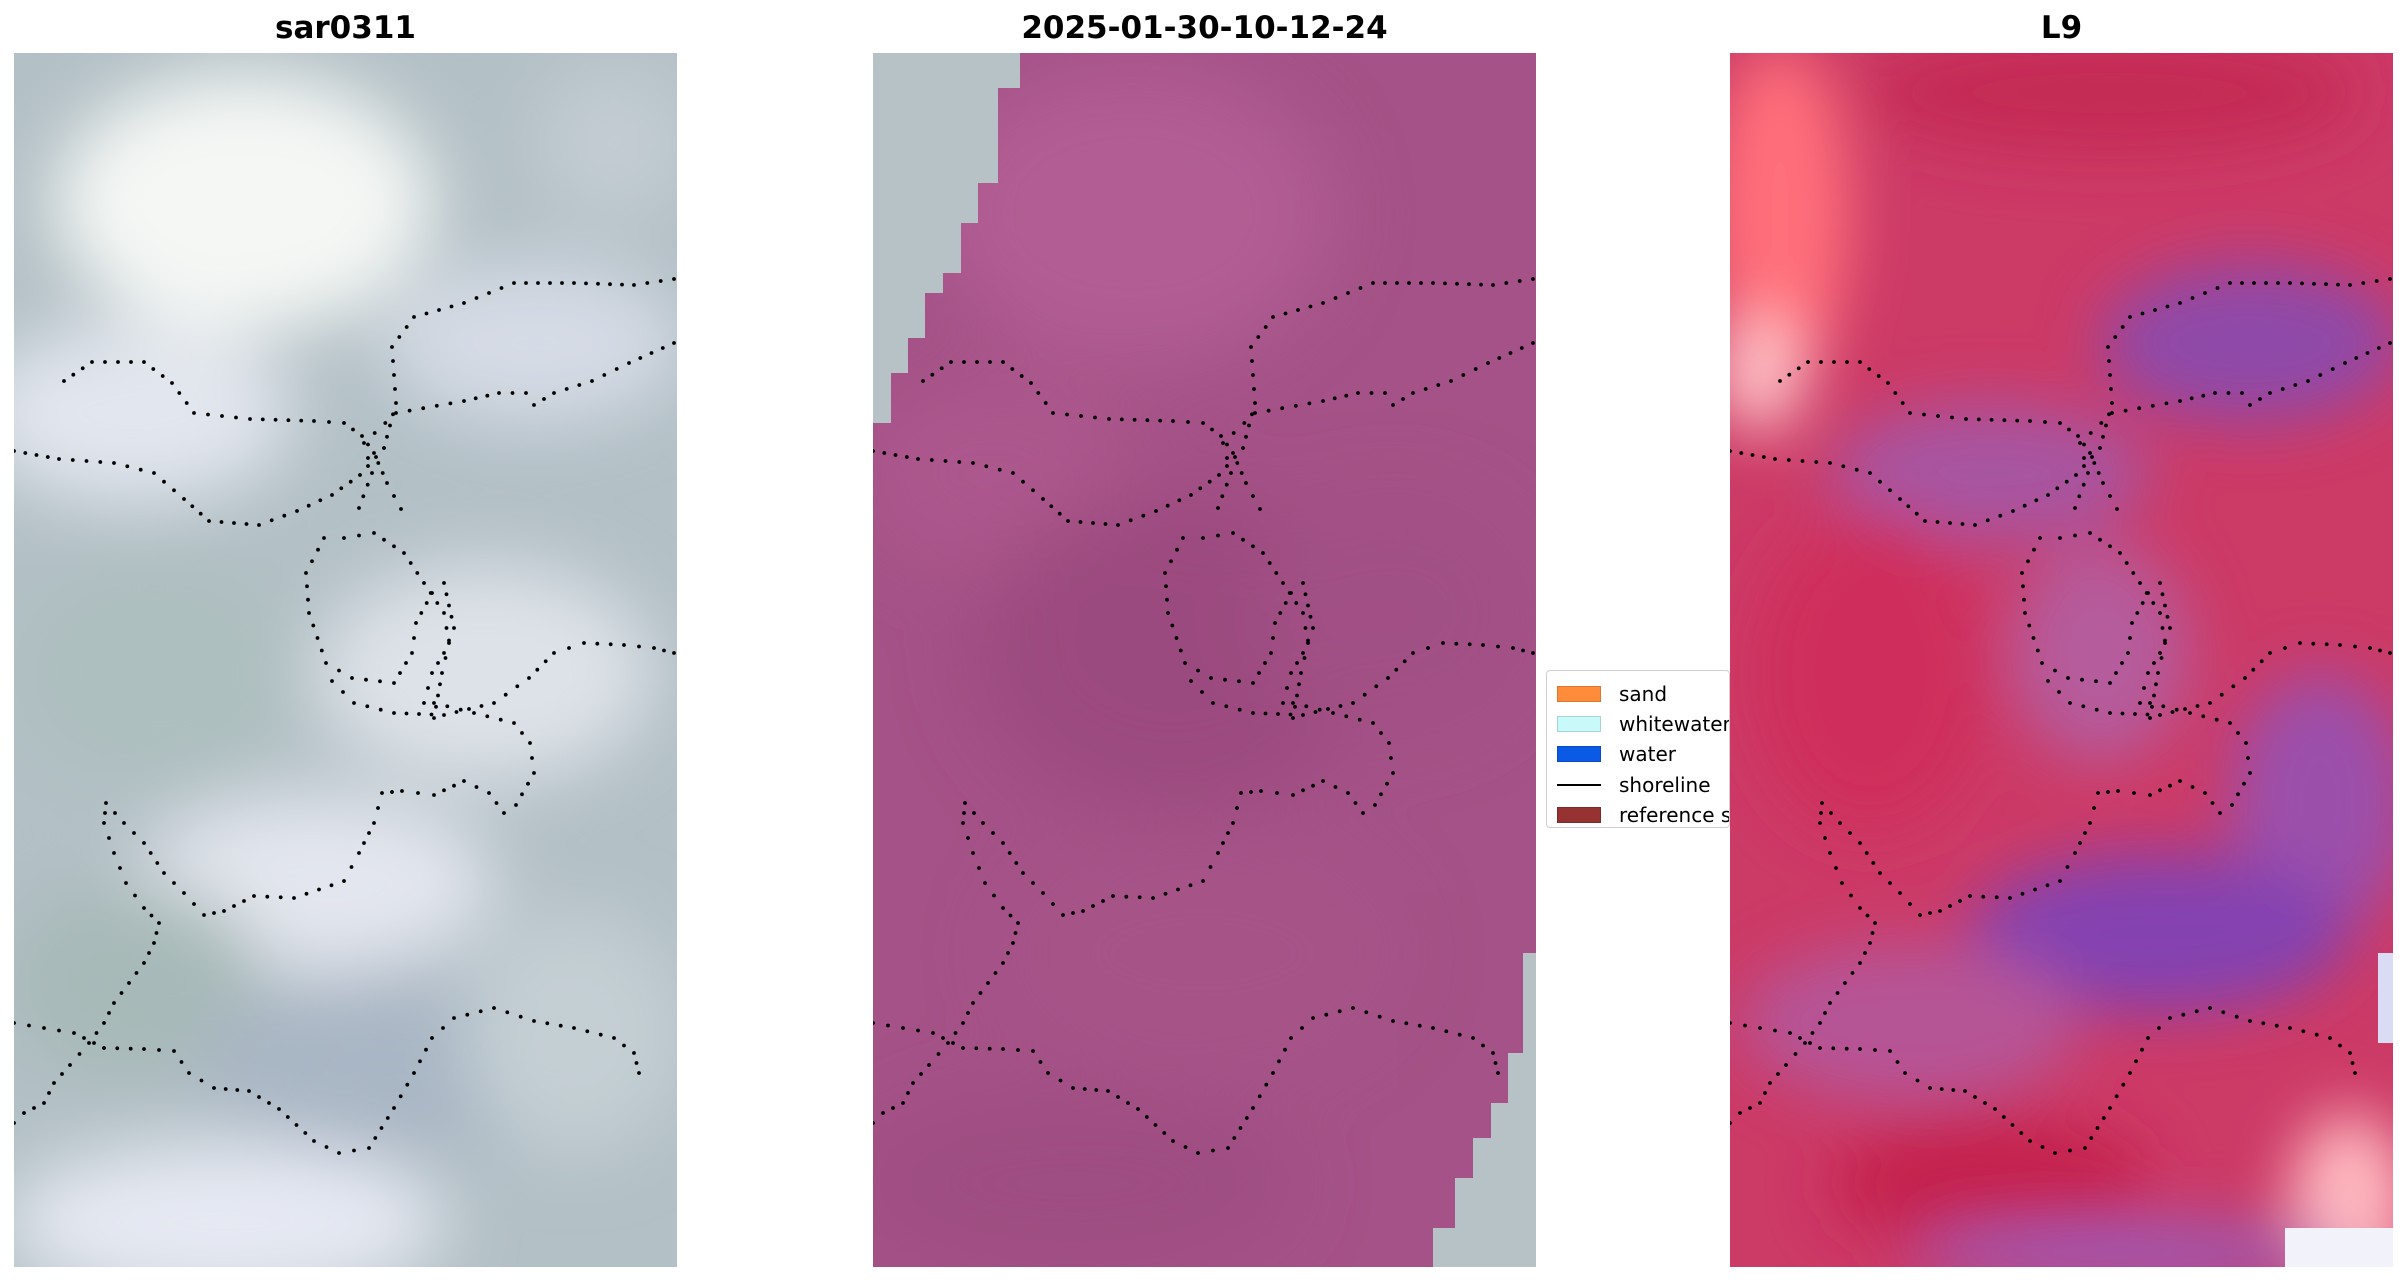 This screenshot has height=1283, width=2408. What do you see at coordinates (1204, 28) in the screenshot?
I see `panel-title-date: 2025-01-30-10-12-24` at bounding box center [1204, 28].